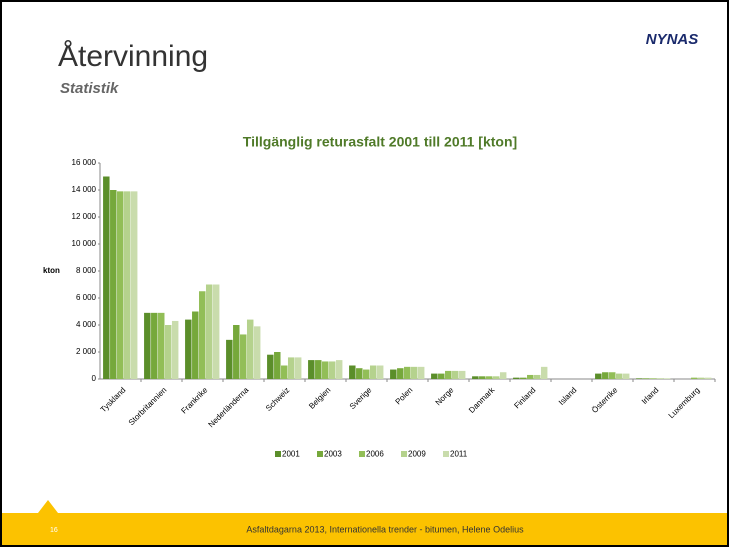 The height and width of the screenshot is (547, 729). I want to click on y-tick-label: 8 000, so click(86, 270).